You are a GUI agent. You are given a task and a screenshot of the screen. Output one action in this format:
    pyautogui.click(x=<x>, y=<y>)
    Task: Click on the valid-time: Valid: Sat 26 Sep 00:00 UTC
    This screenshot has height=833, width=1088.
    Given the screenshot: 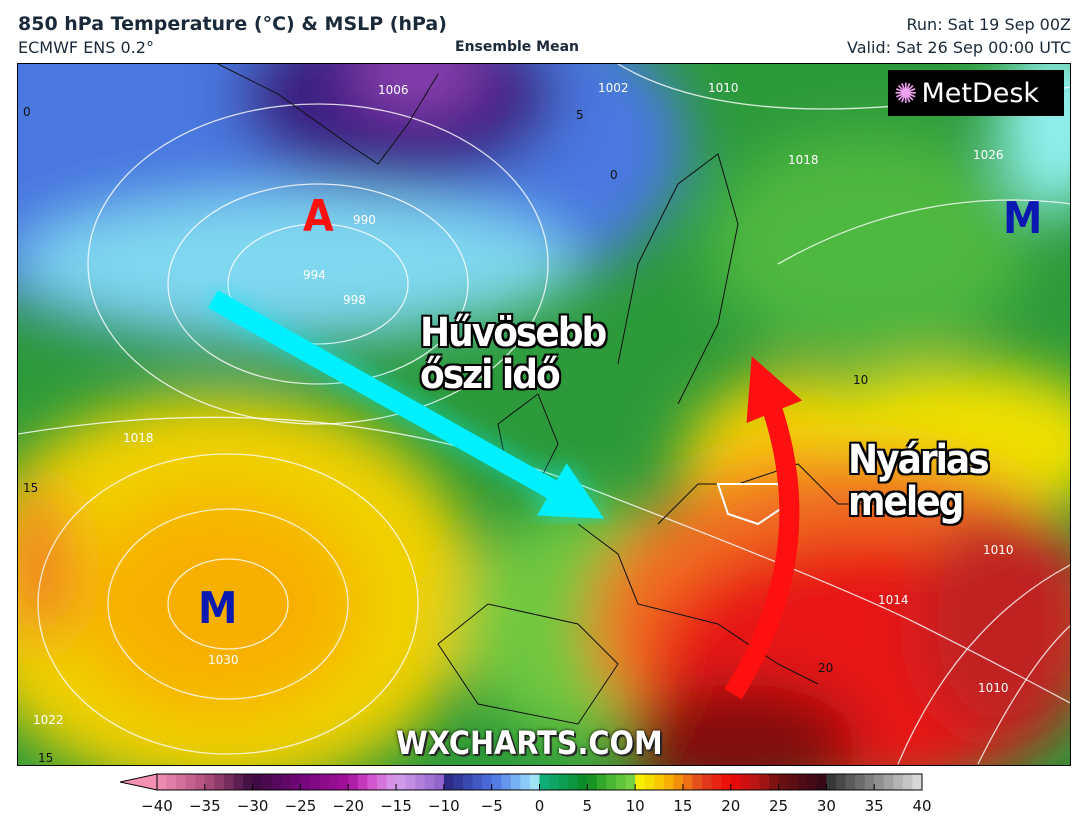 What is the action you would take?
    pyautogui.click(x=959, y=47)
    